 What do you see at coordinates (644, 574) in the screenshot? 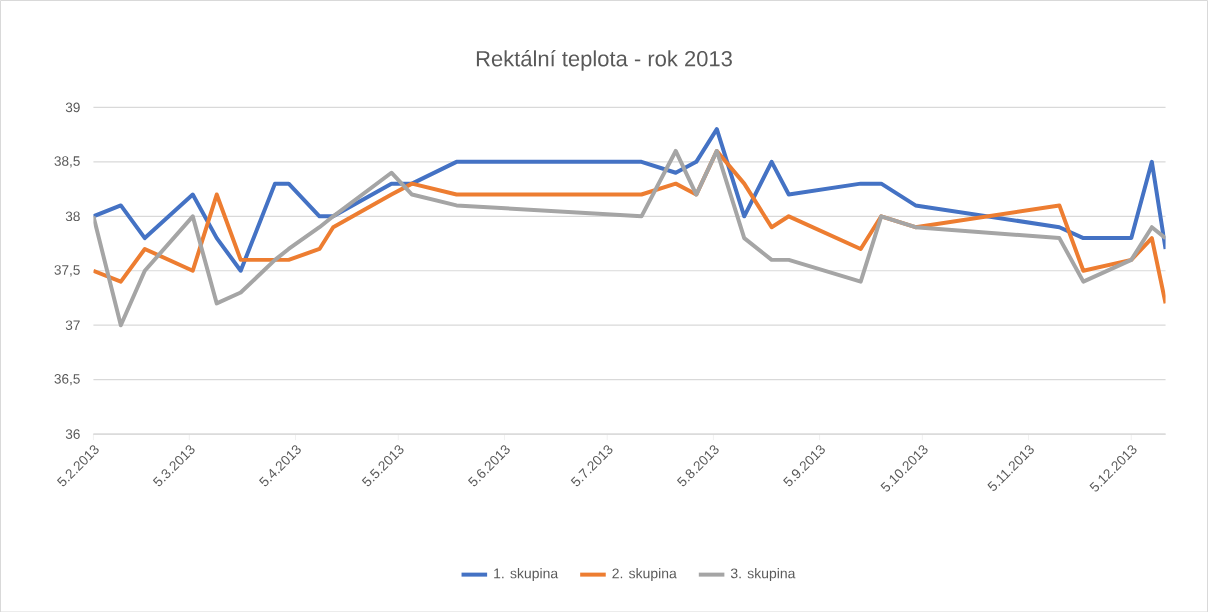
I see `legend-label: 2. skupina` at bounding box center [644, 574].